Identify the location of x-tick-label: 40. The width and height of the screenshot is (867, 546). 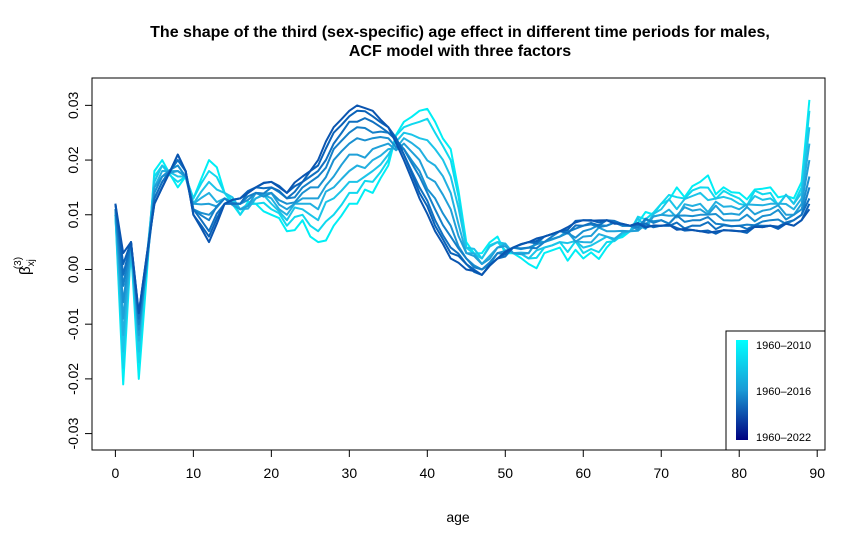
(428, 473).